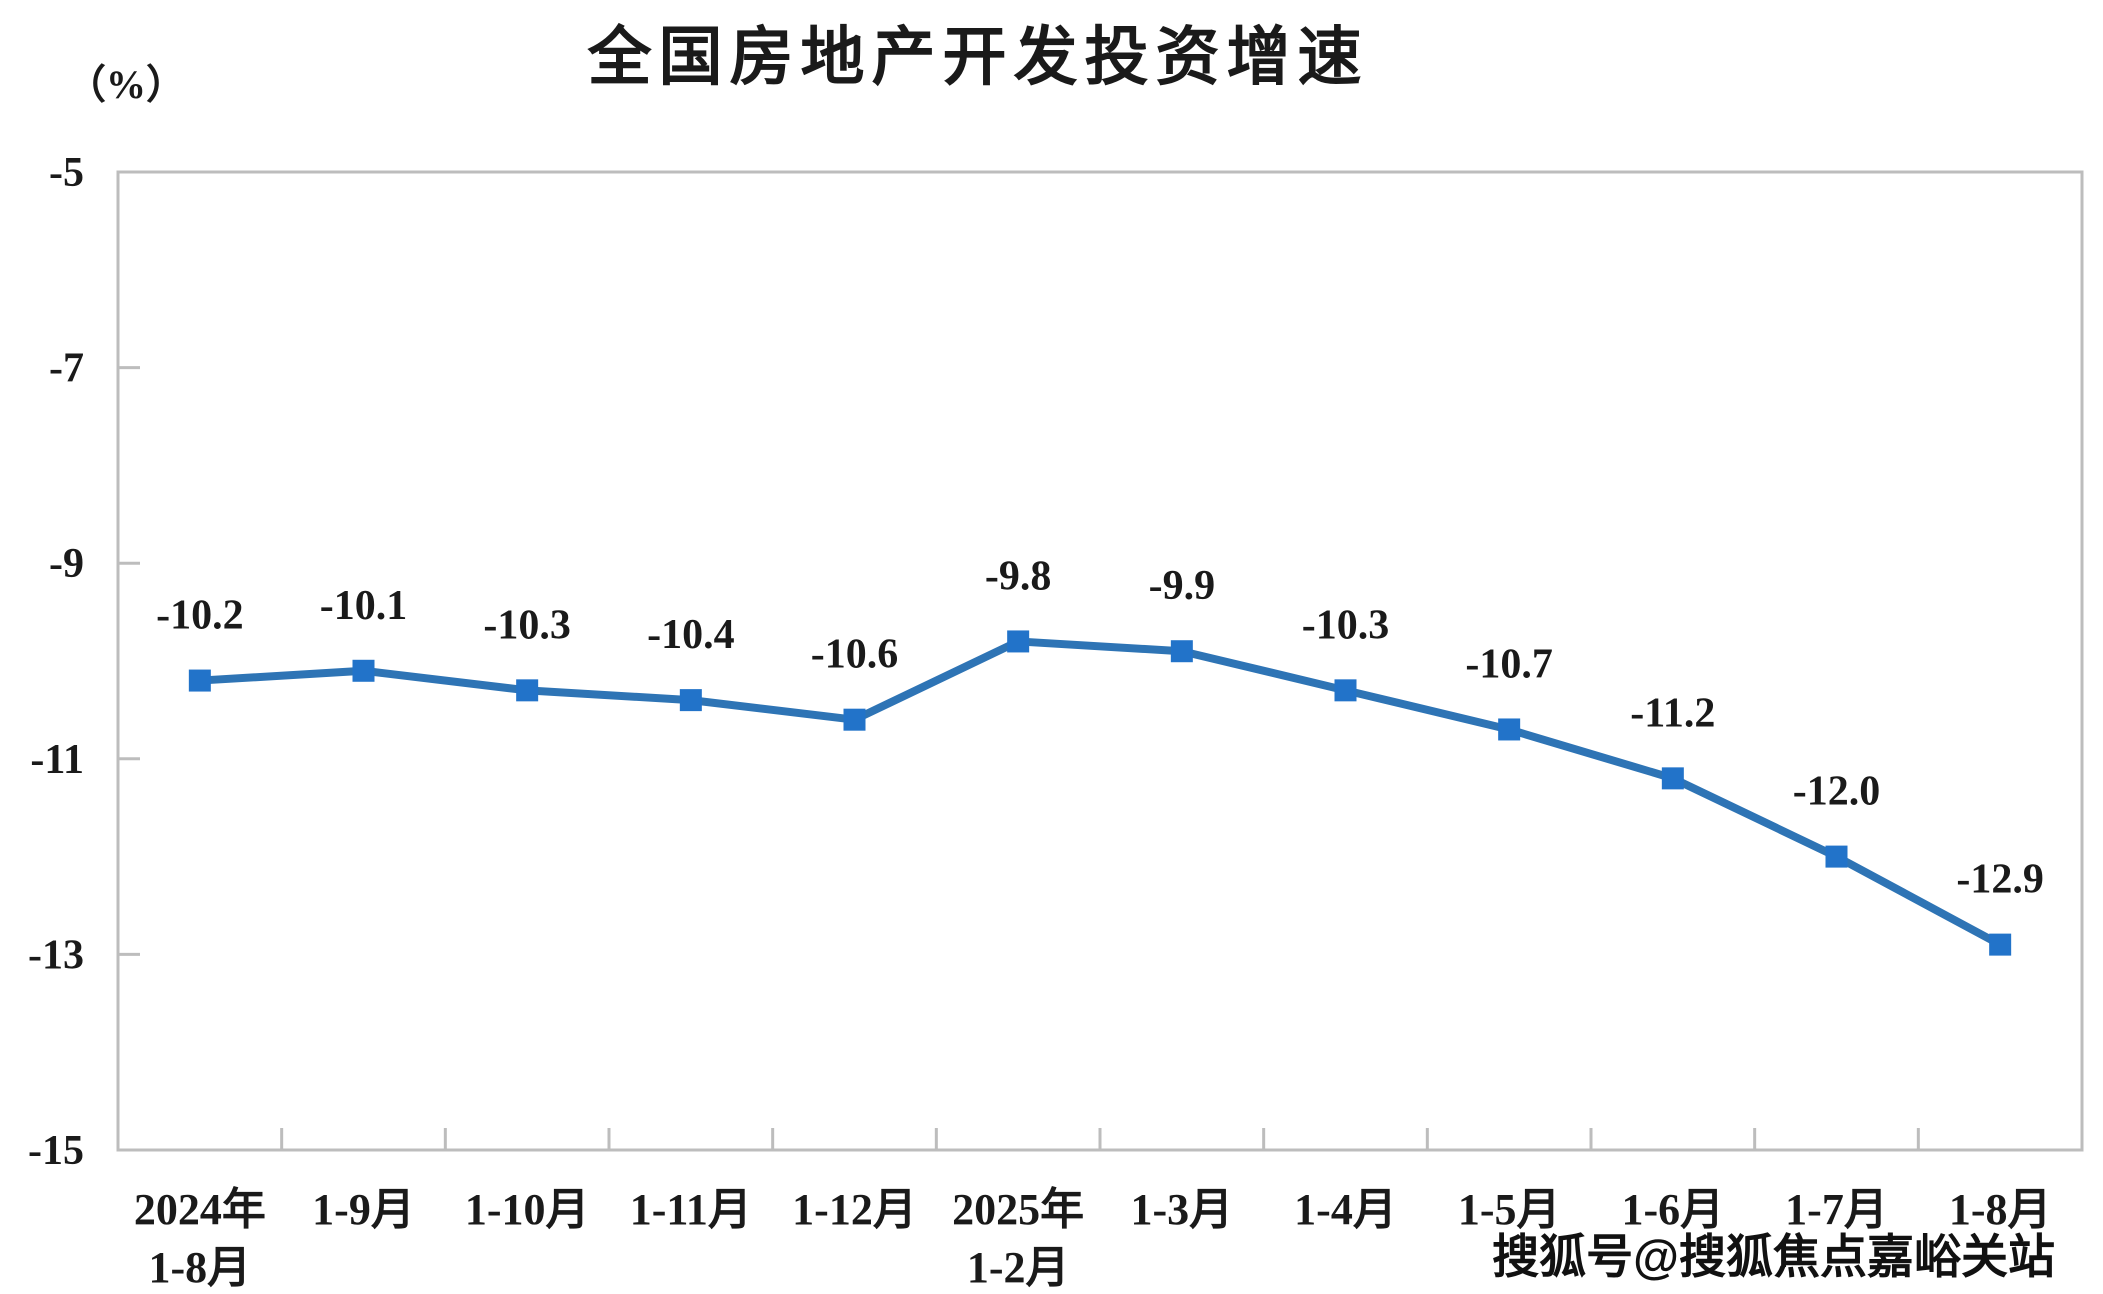  What do you see at coordinates (200, 616) in the screenshot?
I see `data-label: -10.2` at bounding box center [200, 616].